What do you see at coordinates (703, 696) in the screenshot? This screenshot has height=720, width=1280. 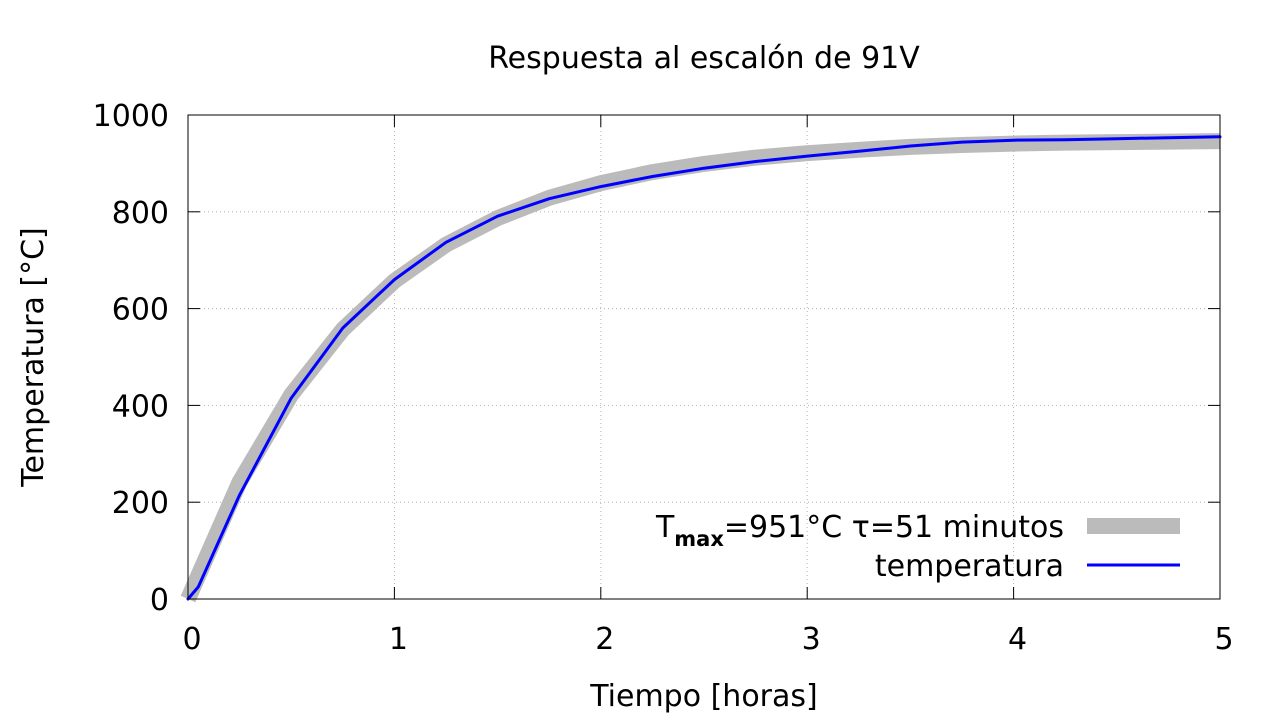 I see `x-axis-label: Tiempo [horas]` at bounding box center [703, 696].